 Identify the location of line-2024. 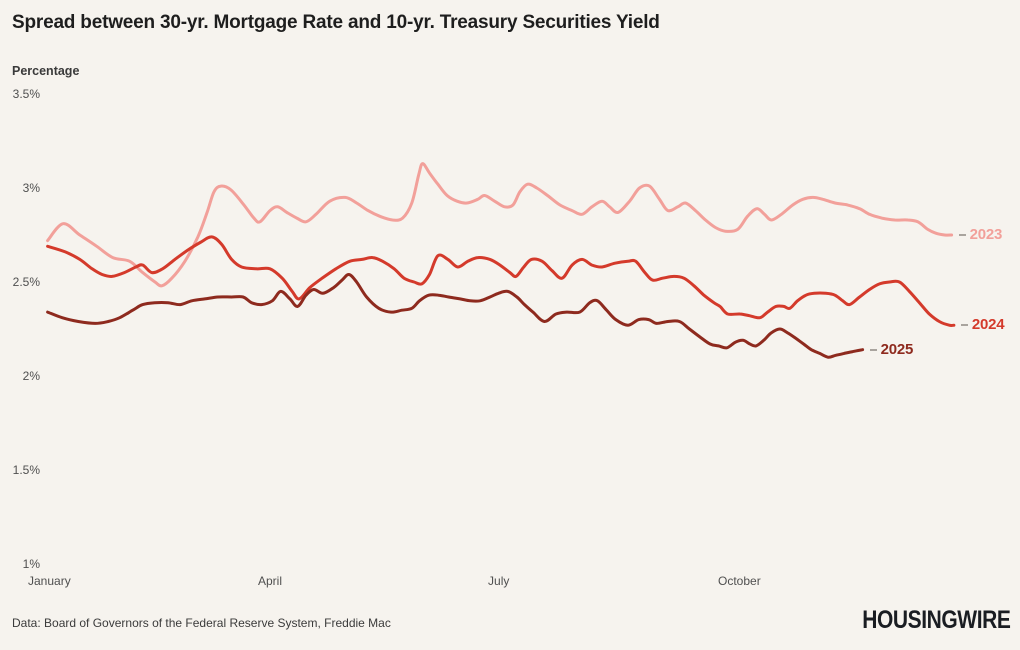
(501, 281).